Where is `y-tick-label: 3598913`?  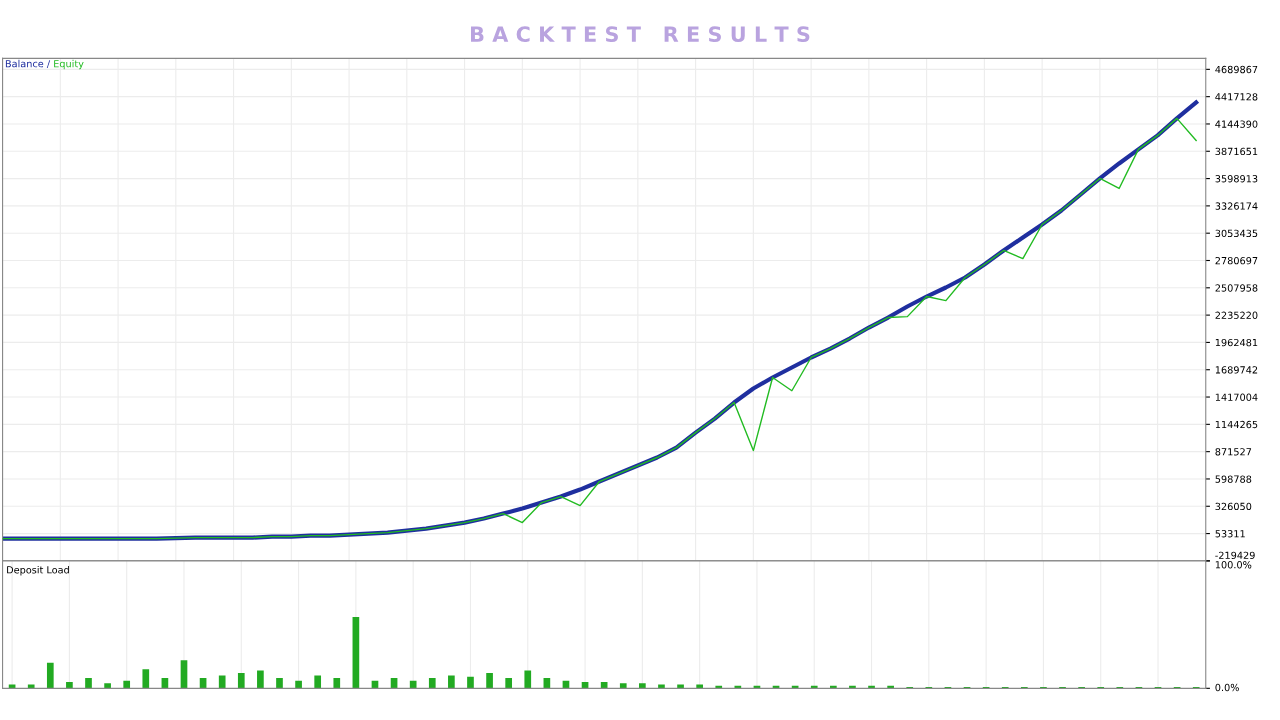 y-tick-label: 3598913 is located at coordinates (1236, 179).